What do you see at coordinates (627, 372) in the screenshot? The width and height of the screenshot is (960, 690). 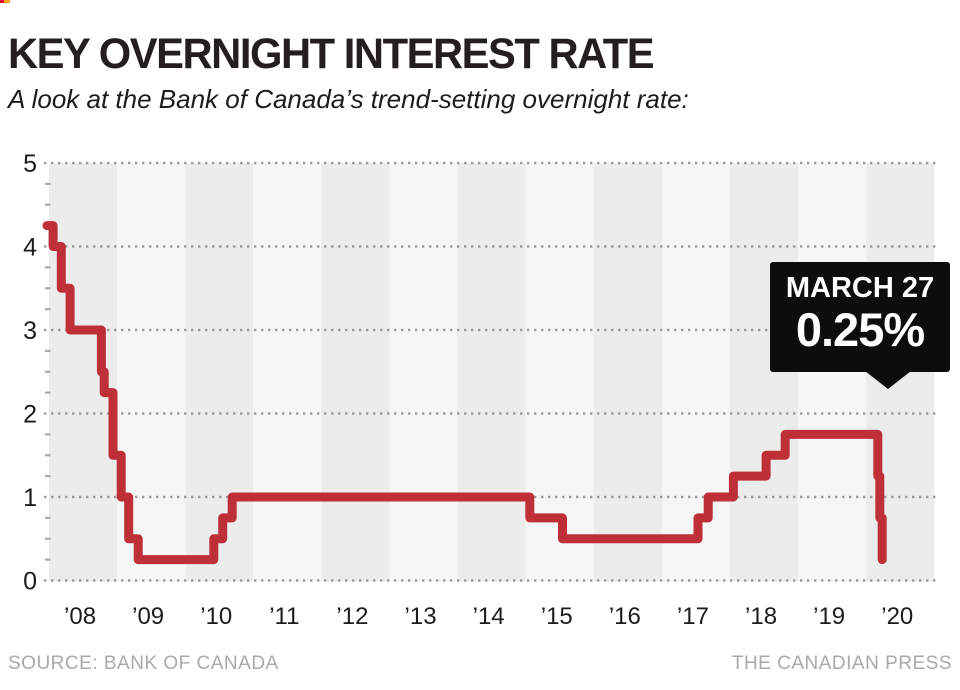 I see `year-band` at bounding box center [627, 372].